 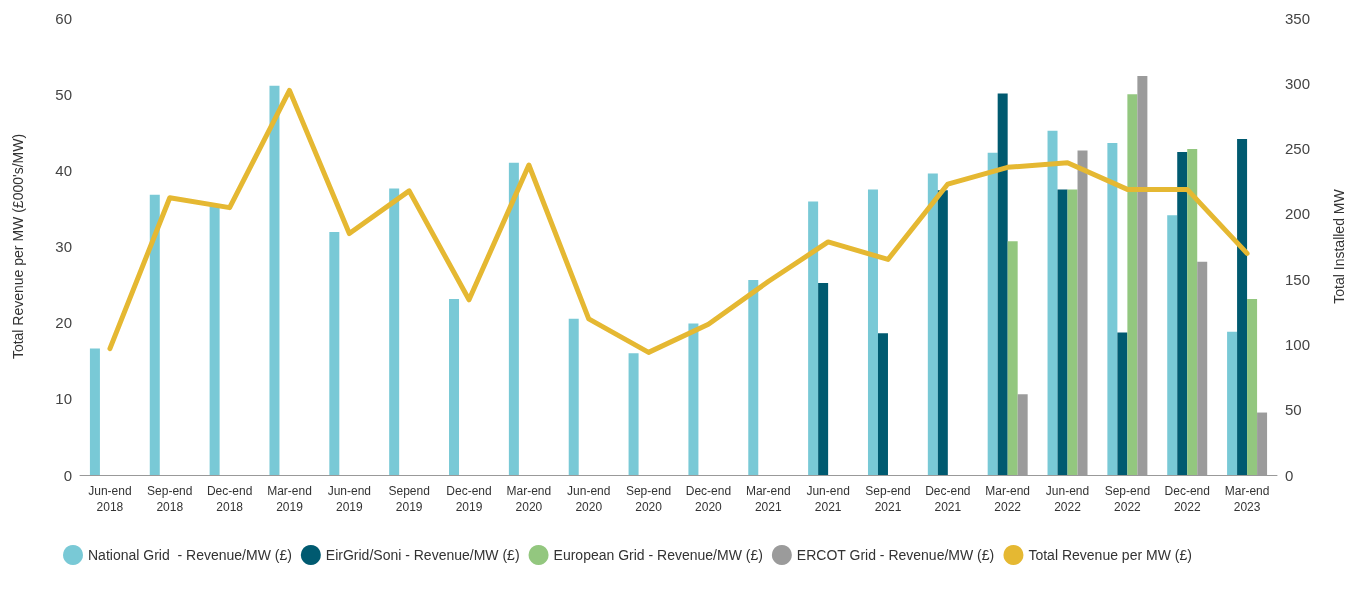 I want to click on x-tick-label: Sepend 2019, so click(x=409, y=499).